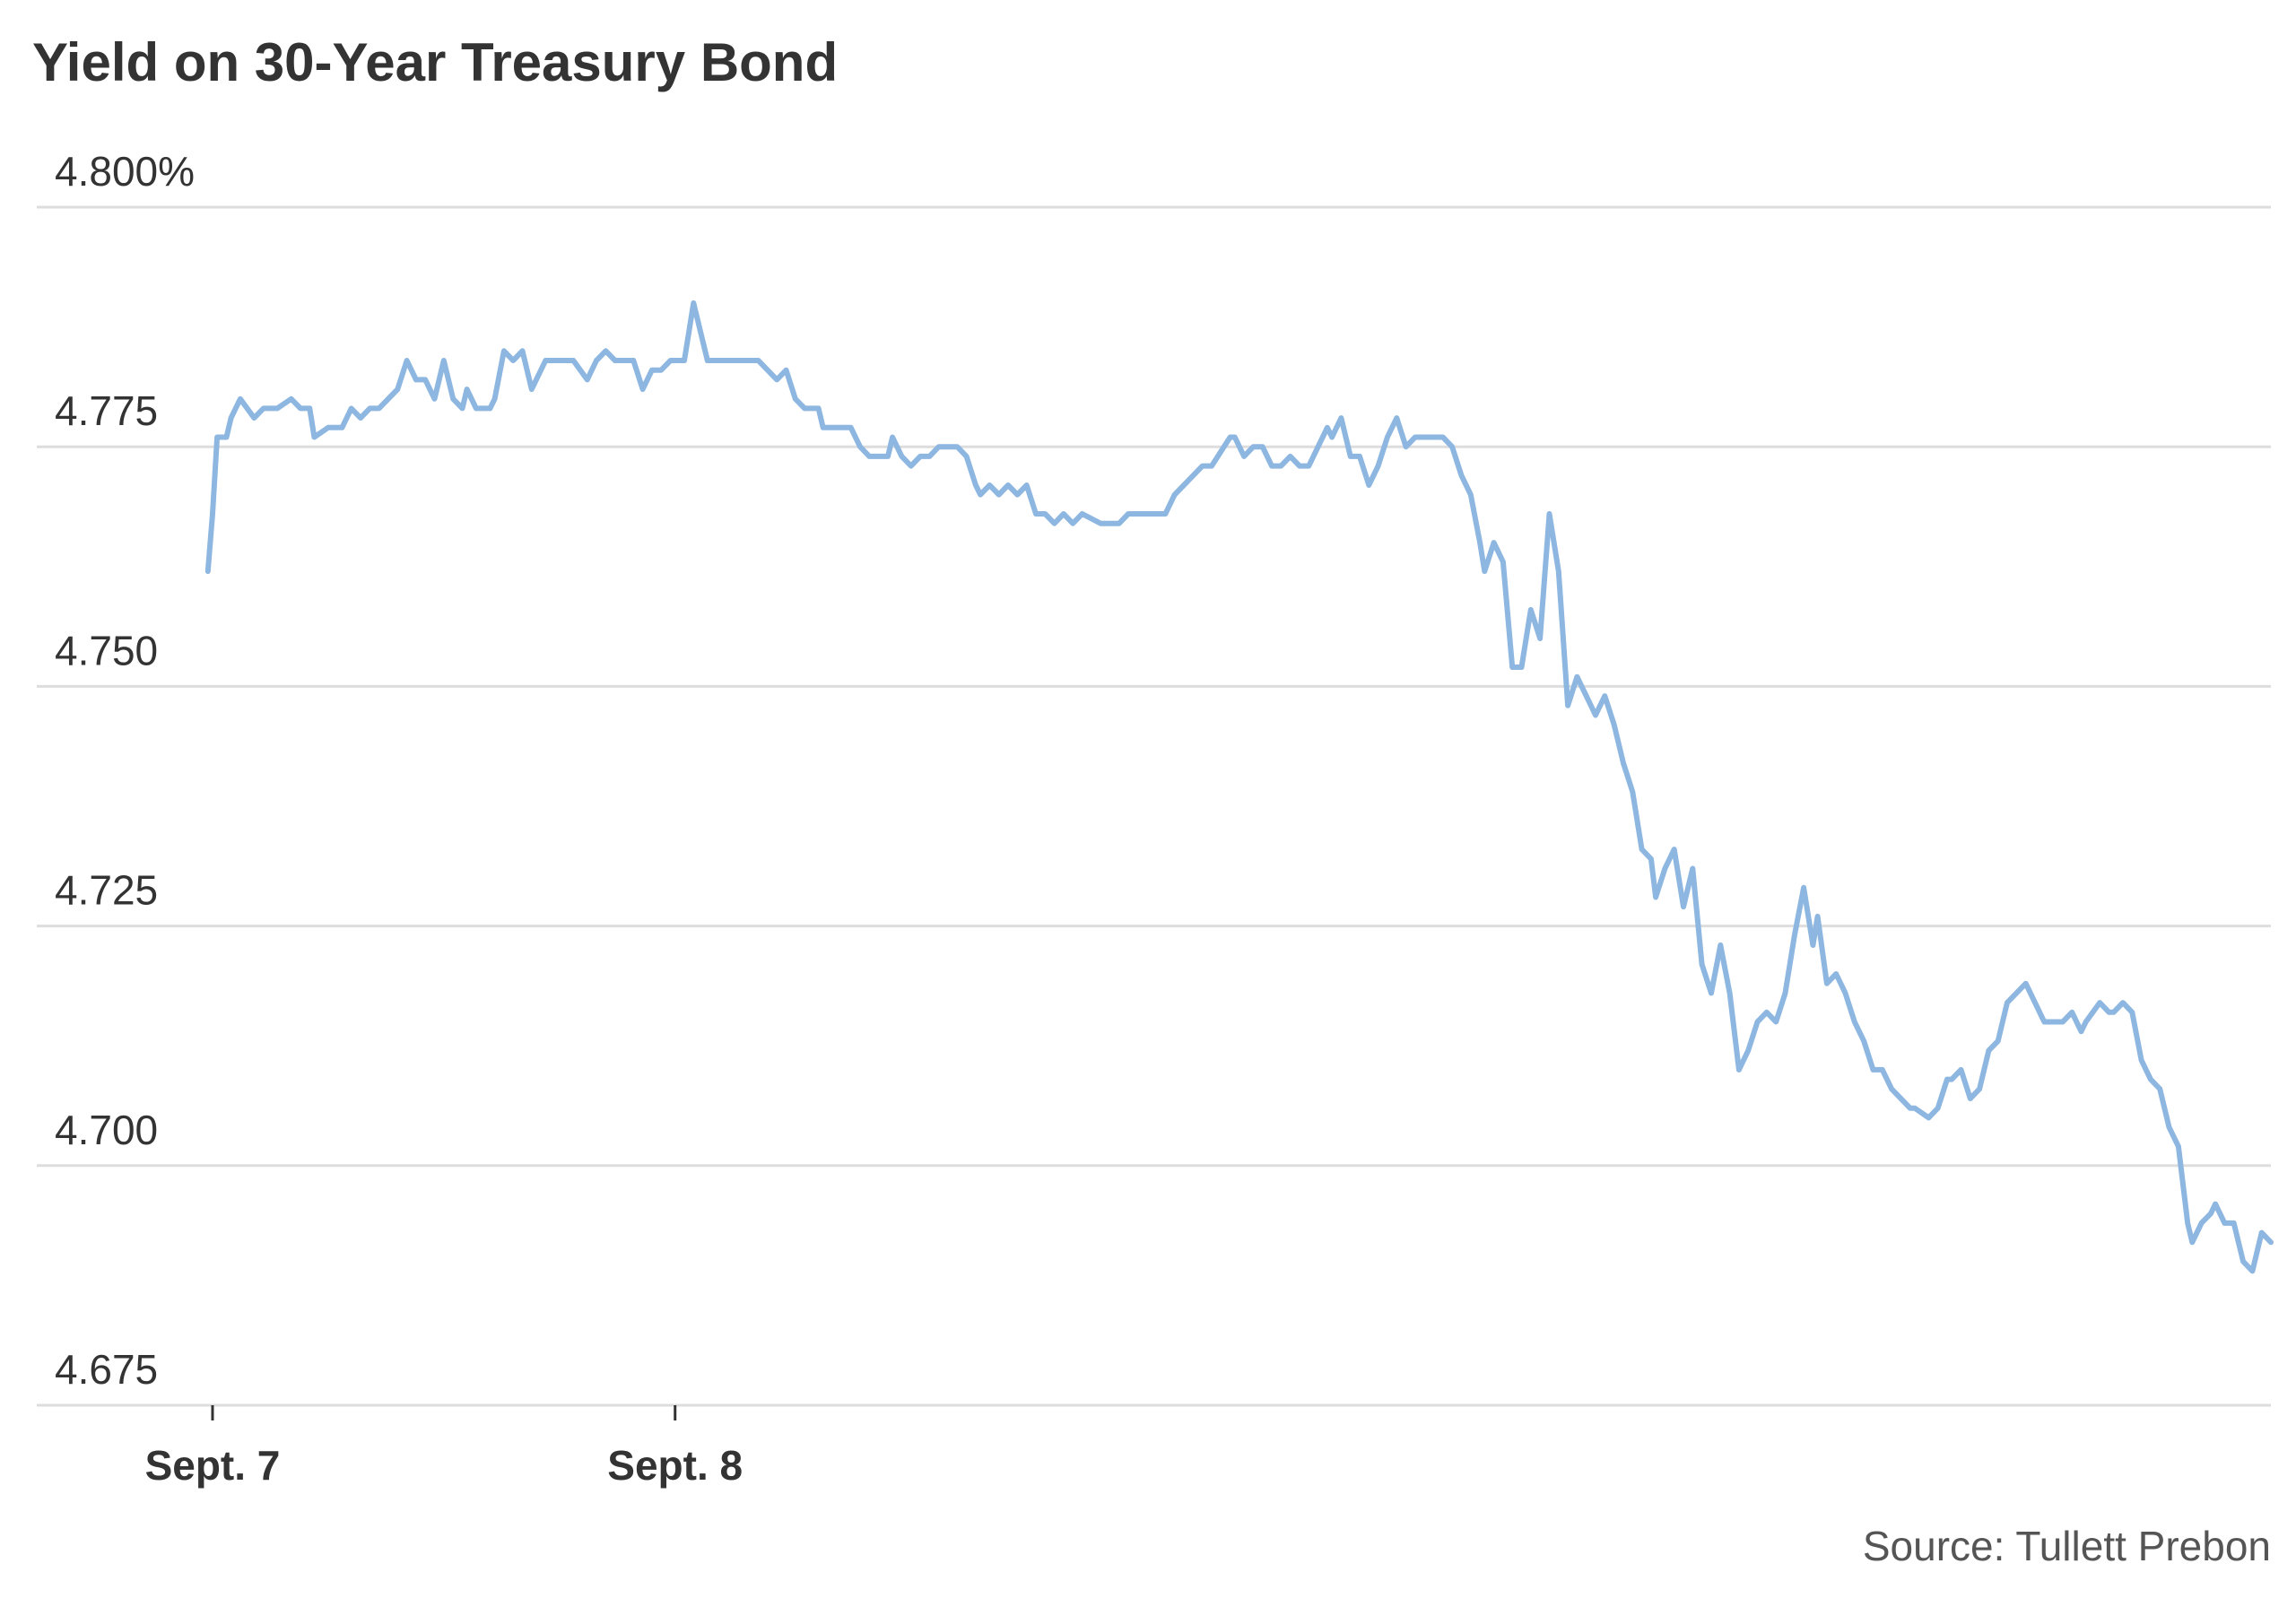 The image size is (2296, 1607). Describe the element at coordinates (106, 1369) in the screenshot. I see `y-tick-label: 4.675` at that location.